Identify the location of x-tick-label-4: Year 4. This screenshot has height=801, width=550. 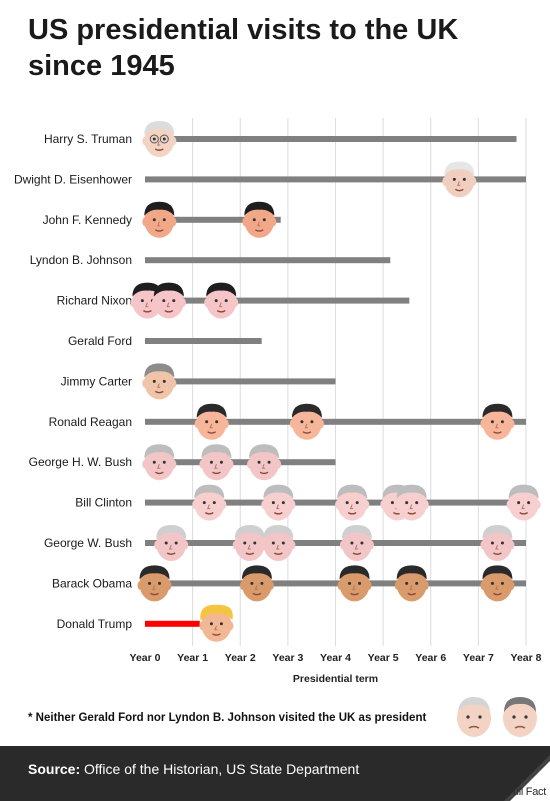
(335, 658).